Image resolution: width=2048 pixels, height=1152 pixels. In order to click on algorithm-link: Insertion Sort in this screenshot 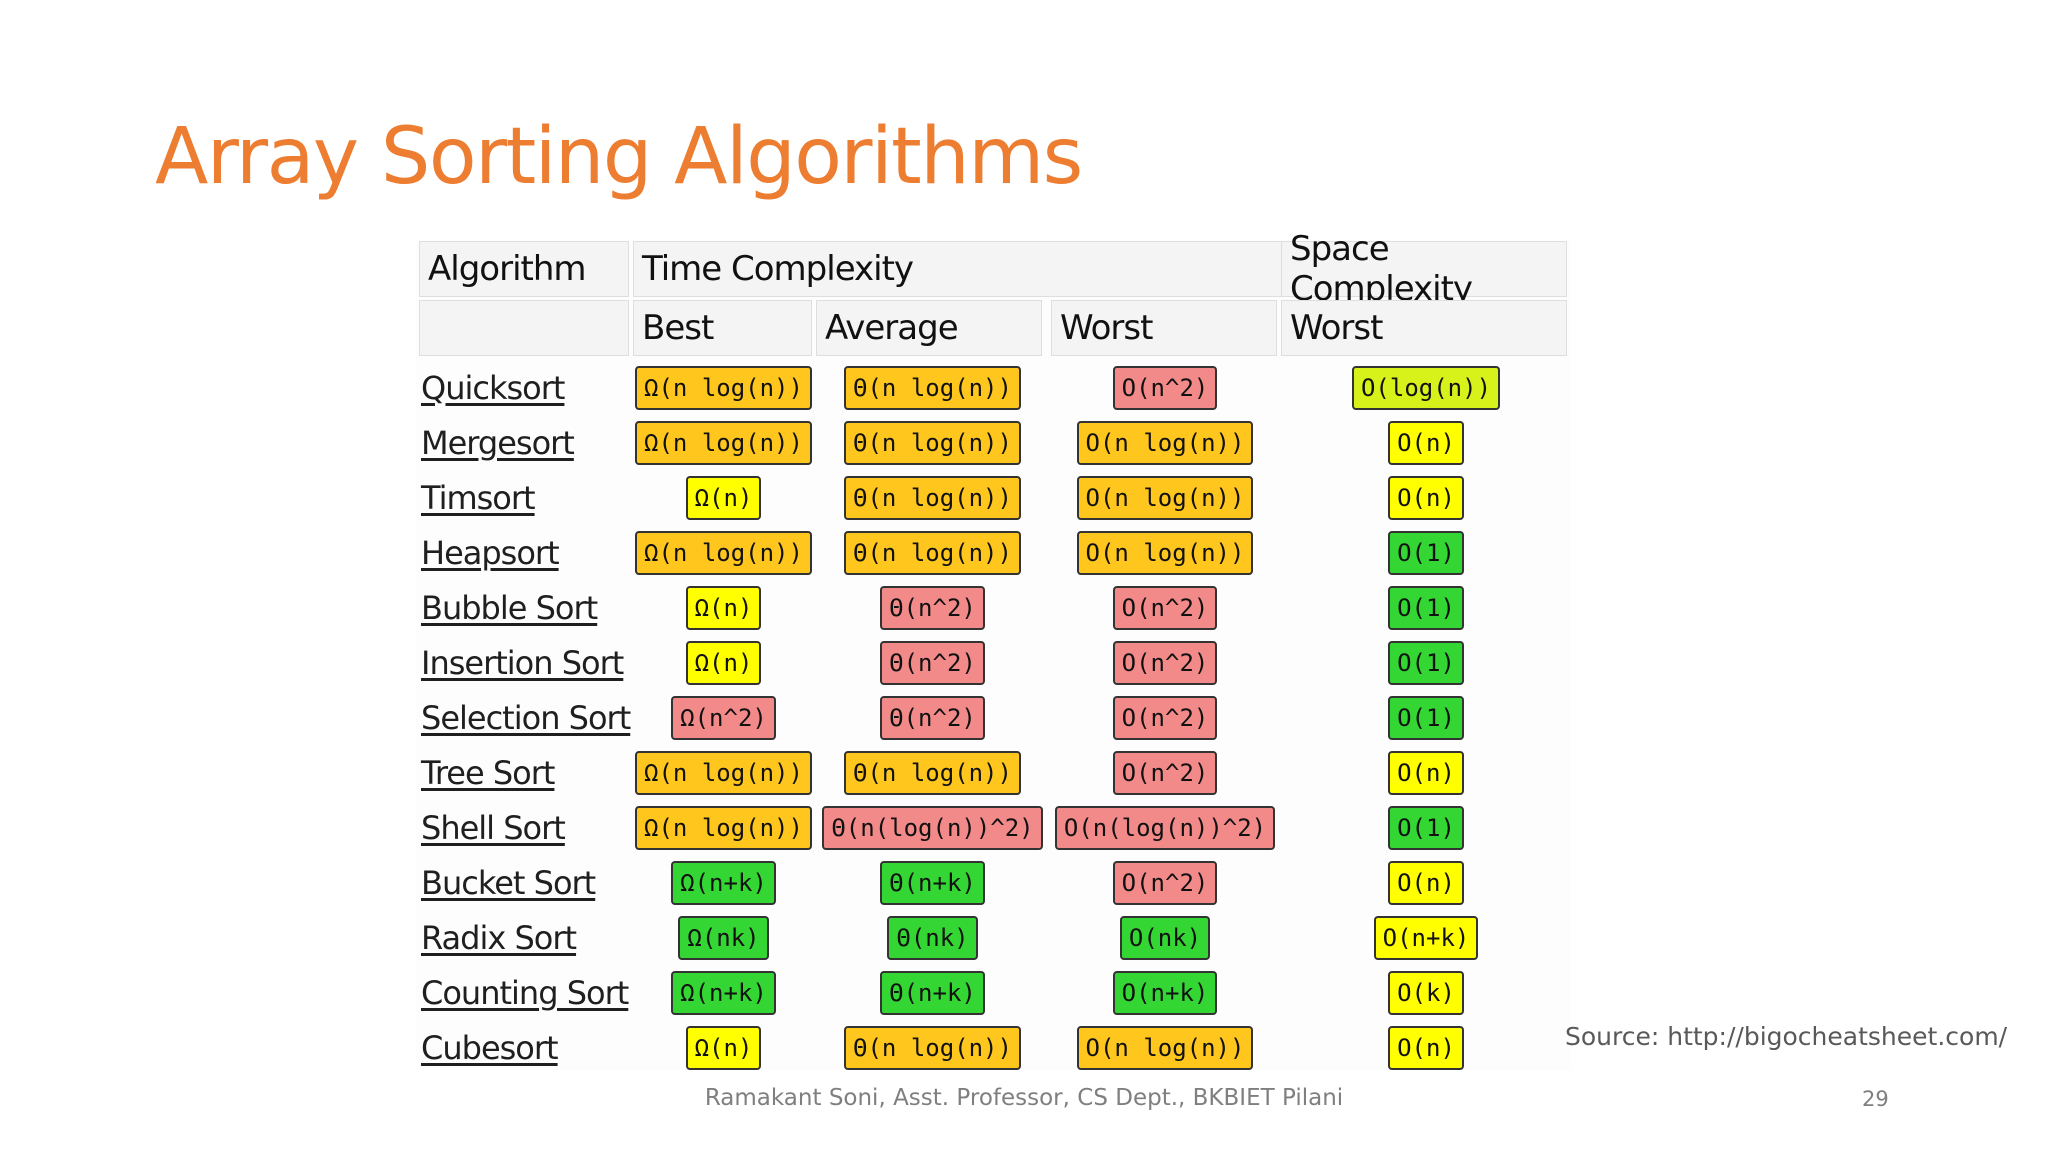, I will do `click(522, 662)`.